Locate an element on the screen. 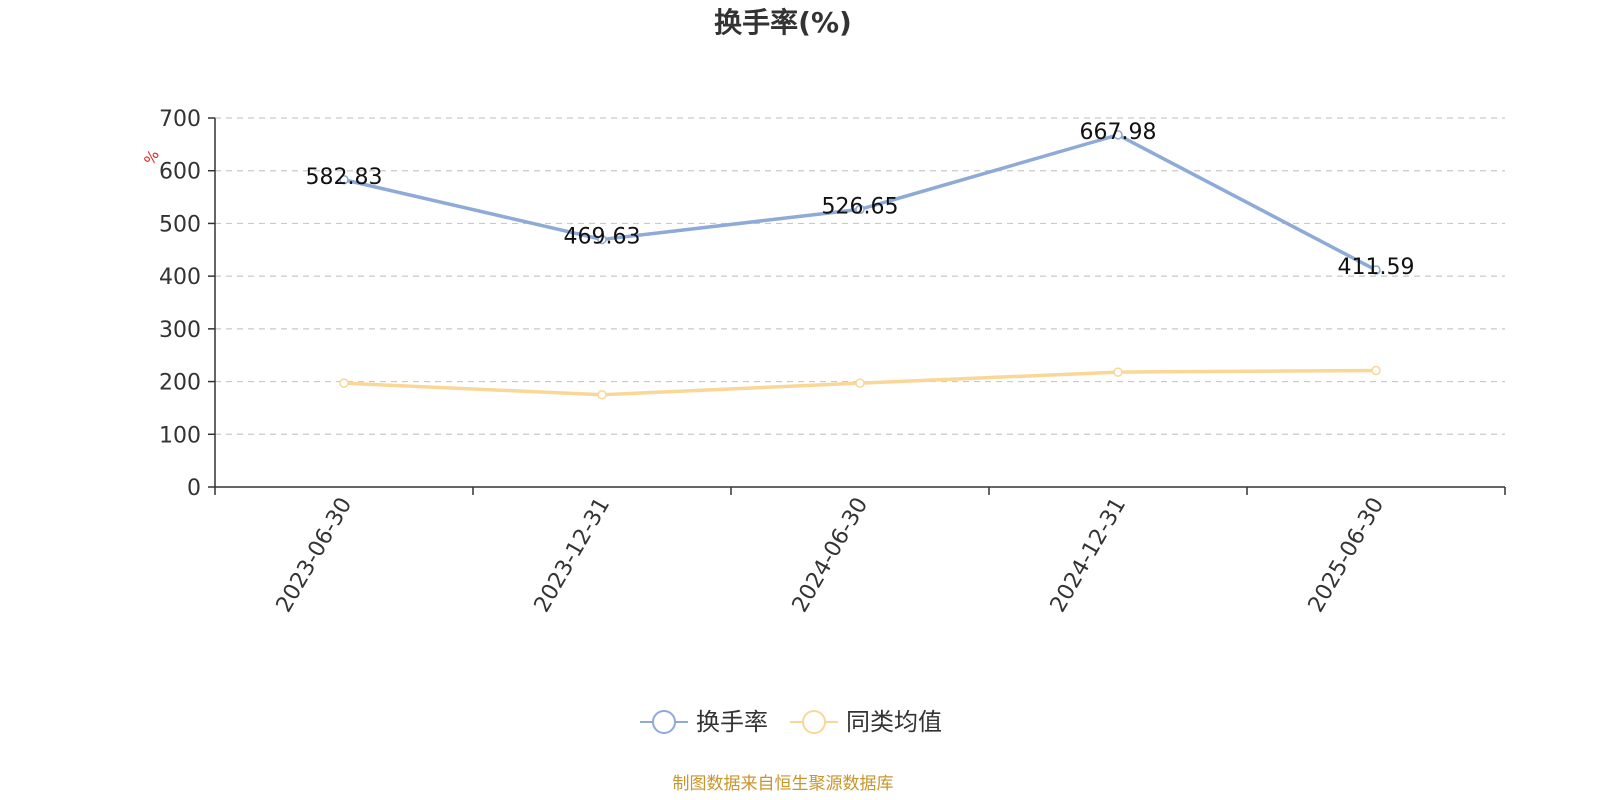 This screenshot has width=1600, height=800. legend-item: 同类均值 is located at coordinates (866, 722).